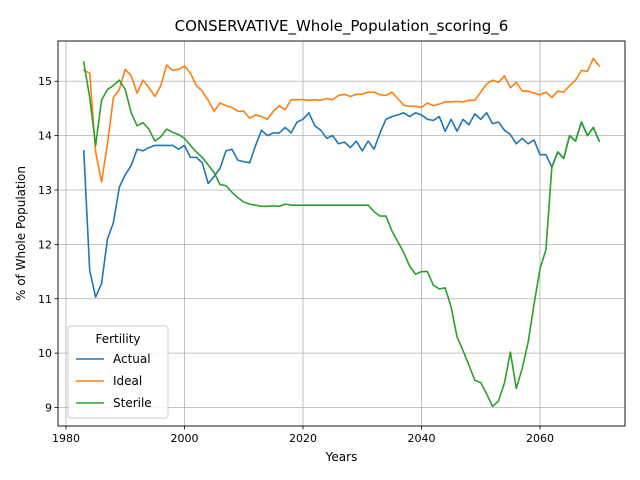 This screenshot has width=640, height=480. I want to click on y-tick-label: 15, so click(45, 81).